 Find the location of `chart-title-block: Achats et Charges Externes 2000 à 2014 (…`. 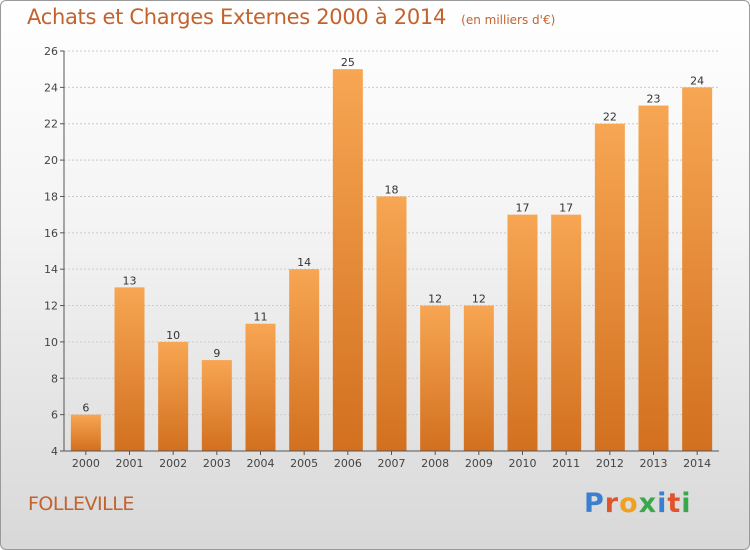

chart-title-block: Achats et Charges Externes 2000 à 2014 (… is located at coordinates (291, 17).